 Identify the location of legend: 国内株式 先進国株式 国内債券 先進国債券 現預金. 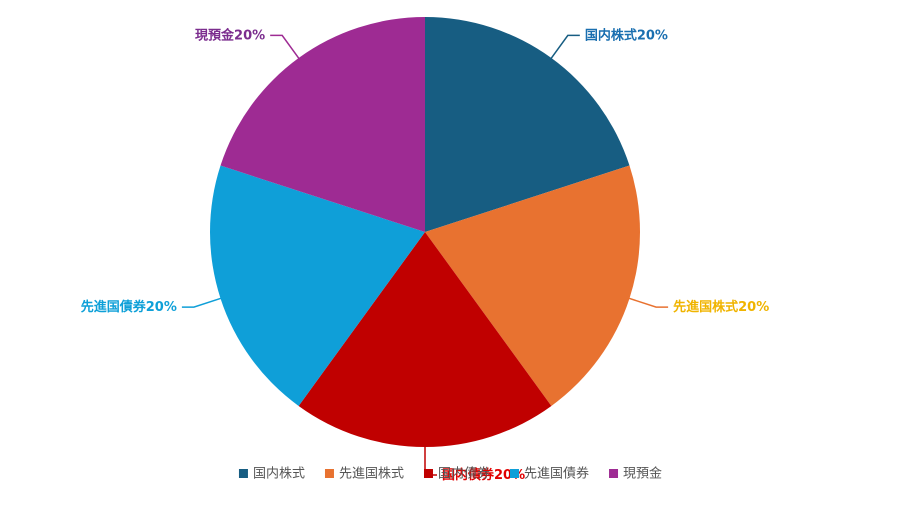
(450, 474).